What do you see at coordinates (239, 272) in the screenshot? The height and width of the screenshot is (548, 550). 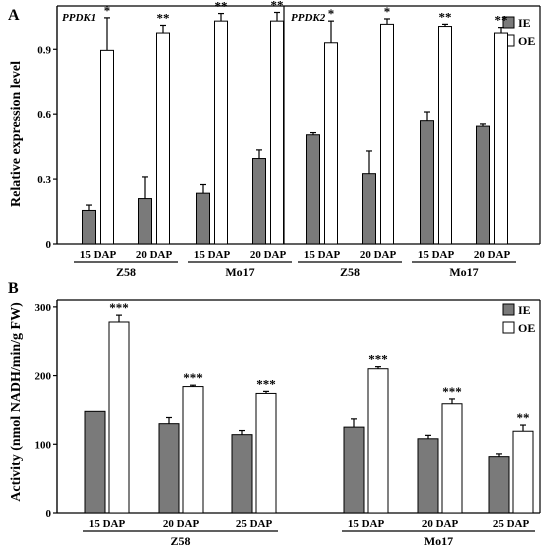 I see `panel-a-ppdk1-group-label: Mo17` at bounding box center [239, 272].